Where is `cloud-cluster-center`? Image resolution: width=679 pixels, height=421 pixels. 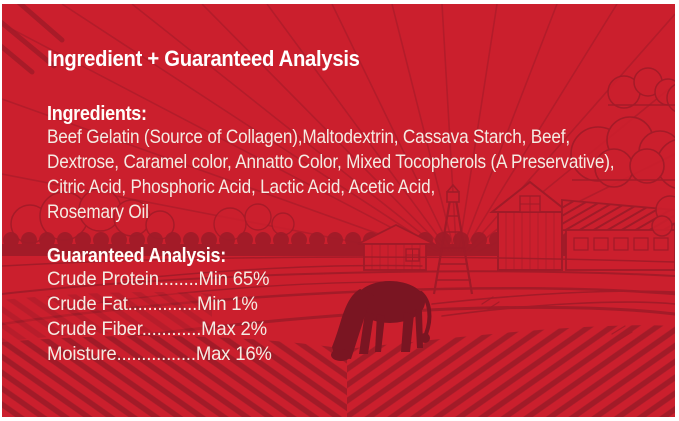
cloud-cluster-center is located at coordinates (254, 222).